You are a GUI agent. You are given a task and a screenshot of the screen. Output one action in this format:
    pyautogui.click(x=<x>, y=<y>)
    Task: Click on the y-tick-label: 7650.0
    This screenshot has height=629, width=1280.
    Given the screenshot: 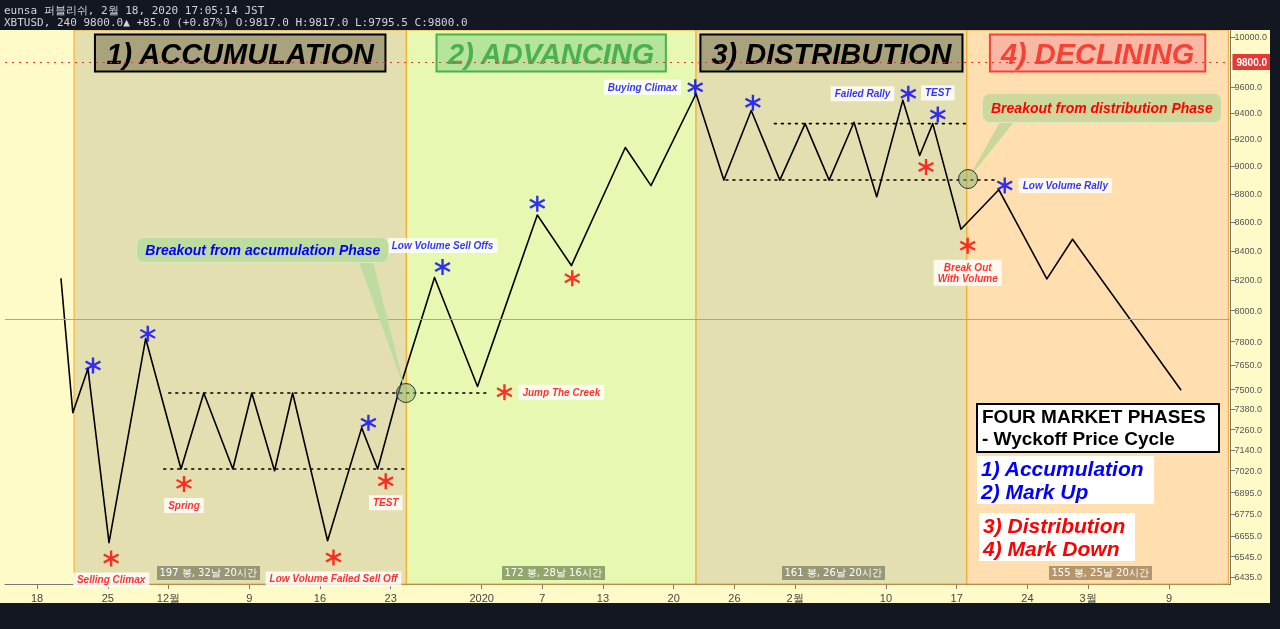 What is the action you would take?
    pyautogui.click(x=1248, y=365)
    